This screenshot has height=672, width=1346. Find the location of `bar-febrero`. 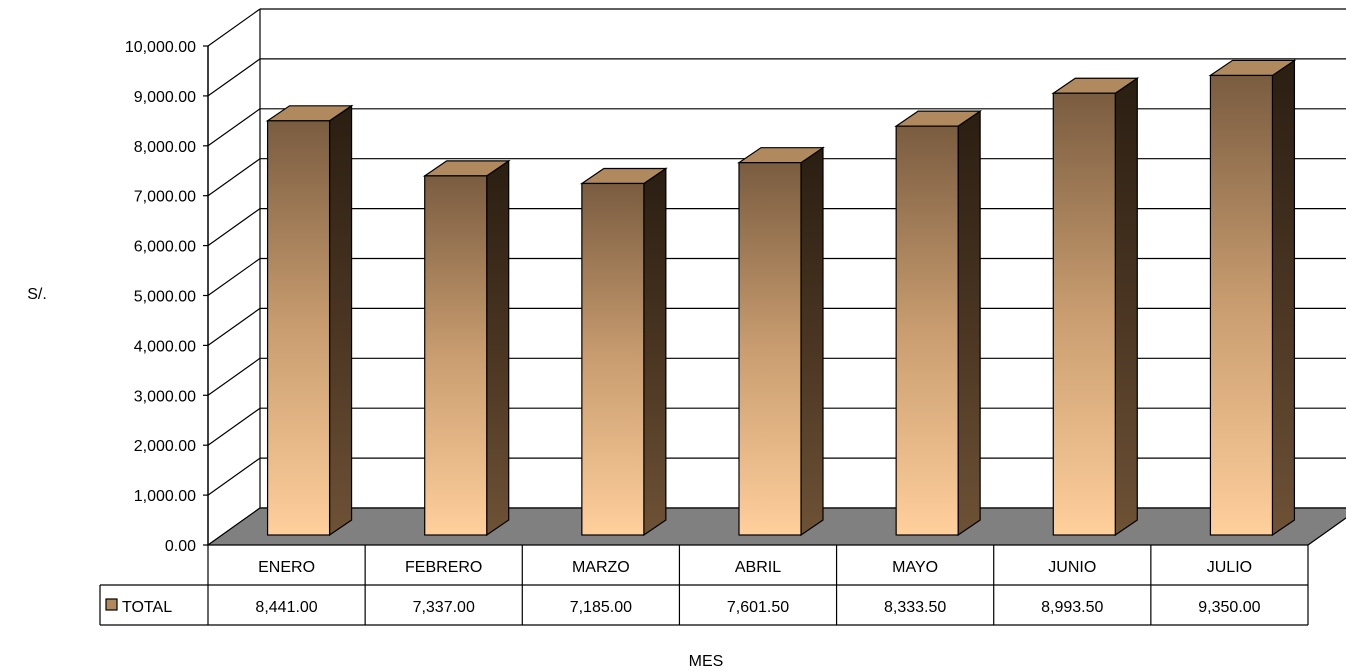

bar-febrero is located at coordinates (466, 348).